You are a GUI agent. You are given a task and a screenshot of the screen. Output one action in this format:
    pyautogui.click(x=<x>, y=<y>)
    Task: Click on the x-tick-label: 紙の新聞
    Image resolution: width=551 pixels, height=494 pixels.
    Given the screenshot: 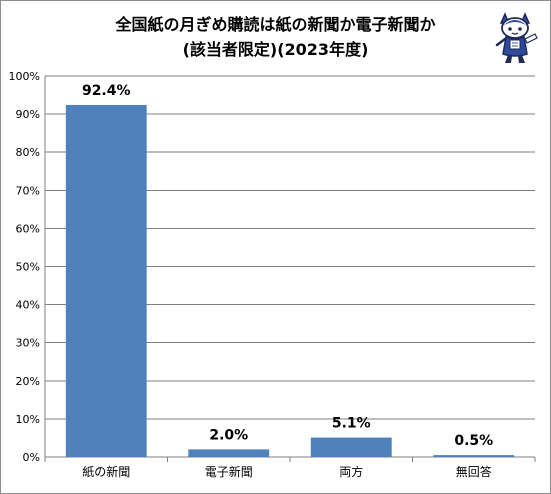 What is the action you would take?
    pyautogui.click(x=106, y=471)
    